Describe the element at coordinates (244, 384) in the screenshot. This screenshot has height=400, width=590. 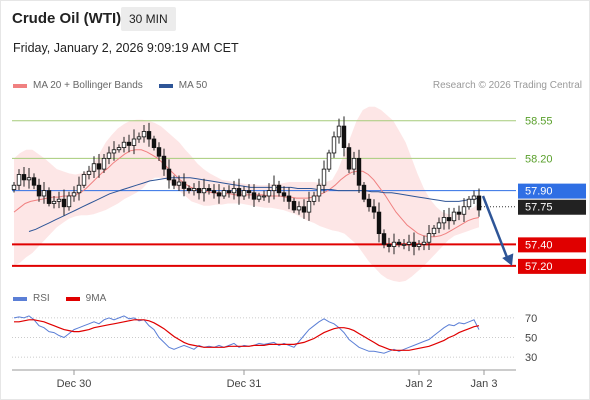
I see `x-tick-label: Dec 31` at that location.